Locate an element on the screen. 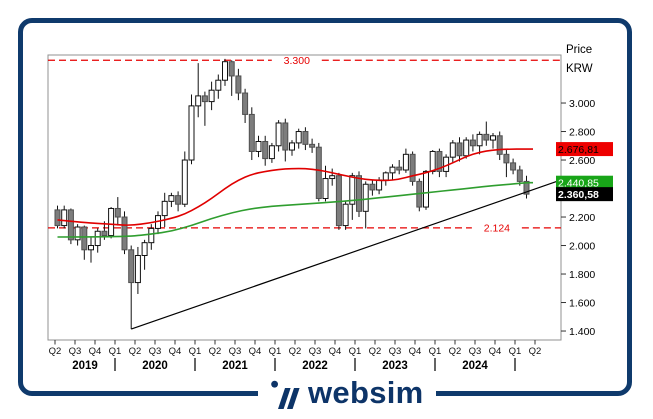  year-label: 2019 is located at coordinates (85, 366).